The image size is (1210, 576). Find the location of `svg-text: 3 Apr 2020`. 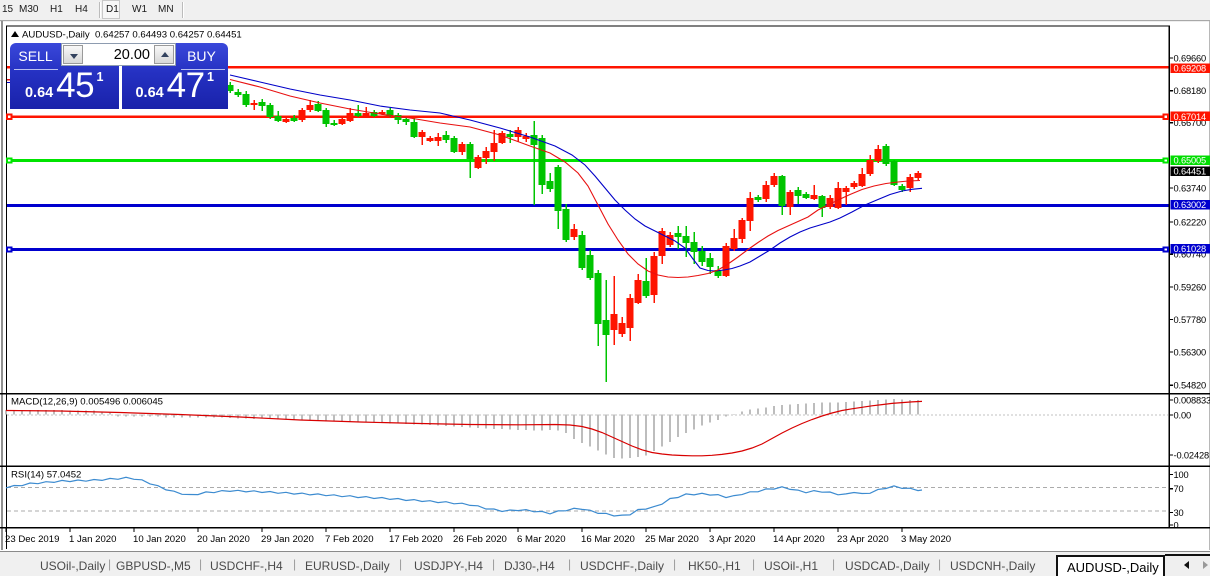

svg-text: 3 Apr 2020 is located at coordinates (732, 539).